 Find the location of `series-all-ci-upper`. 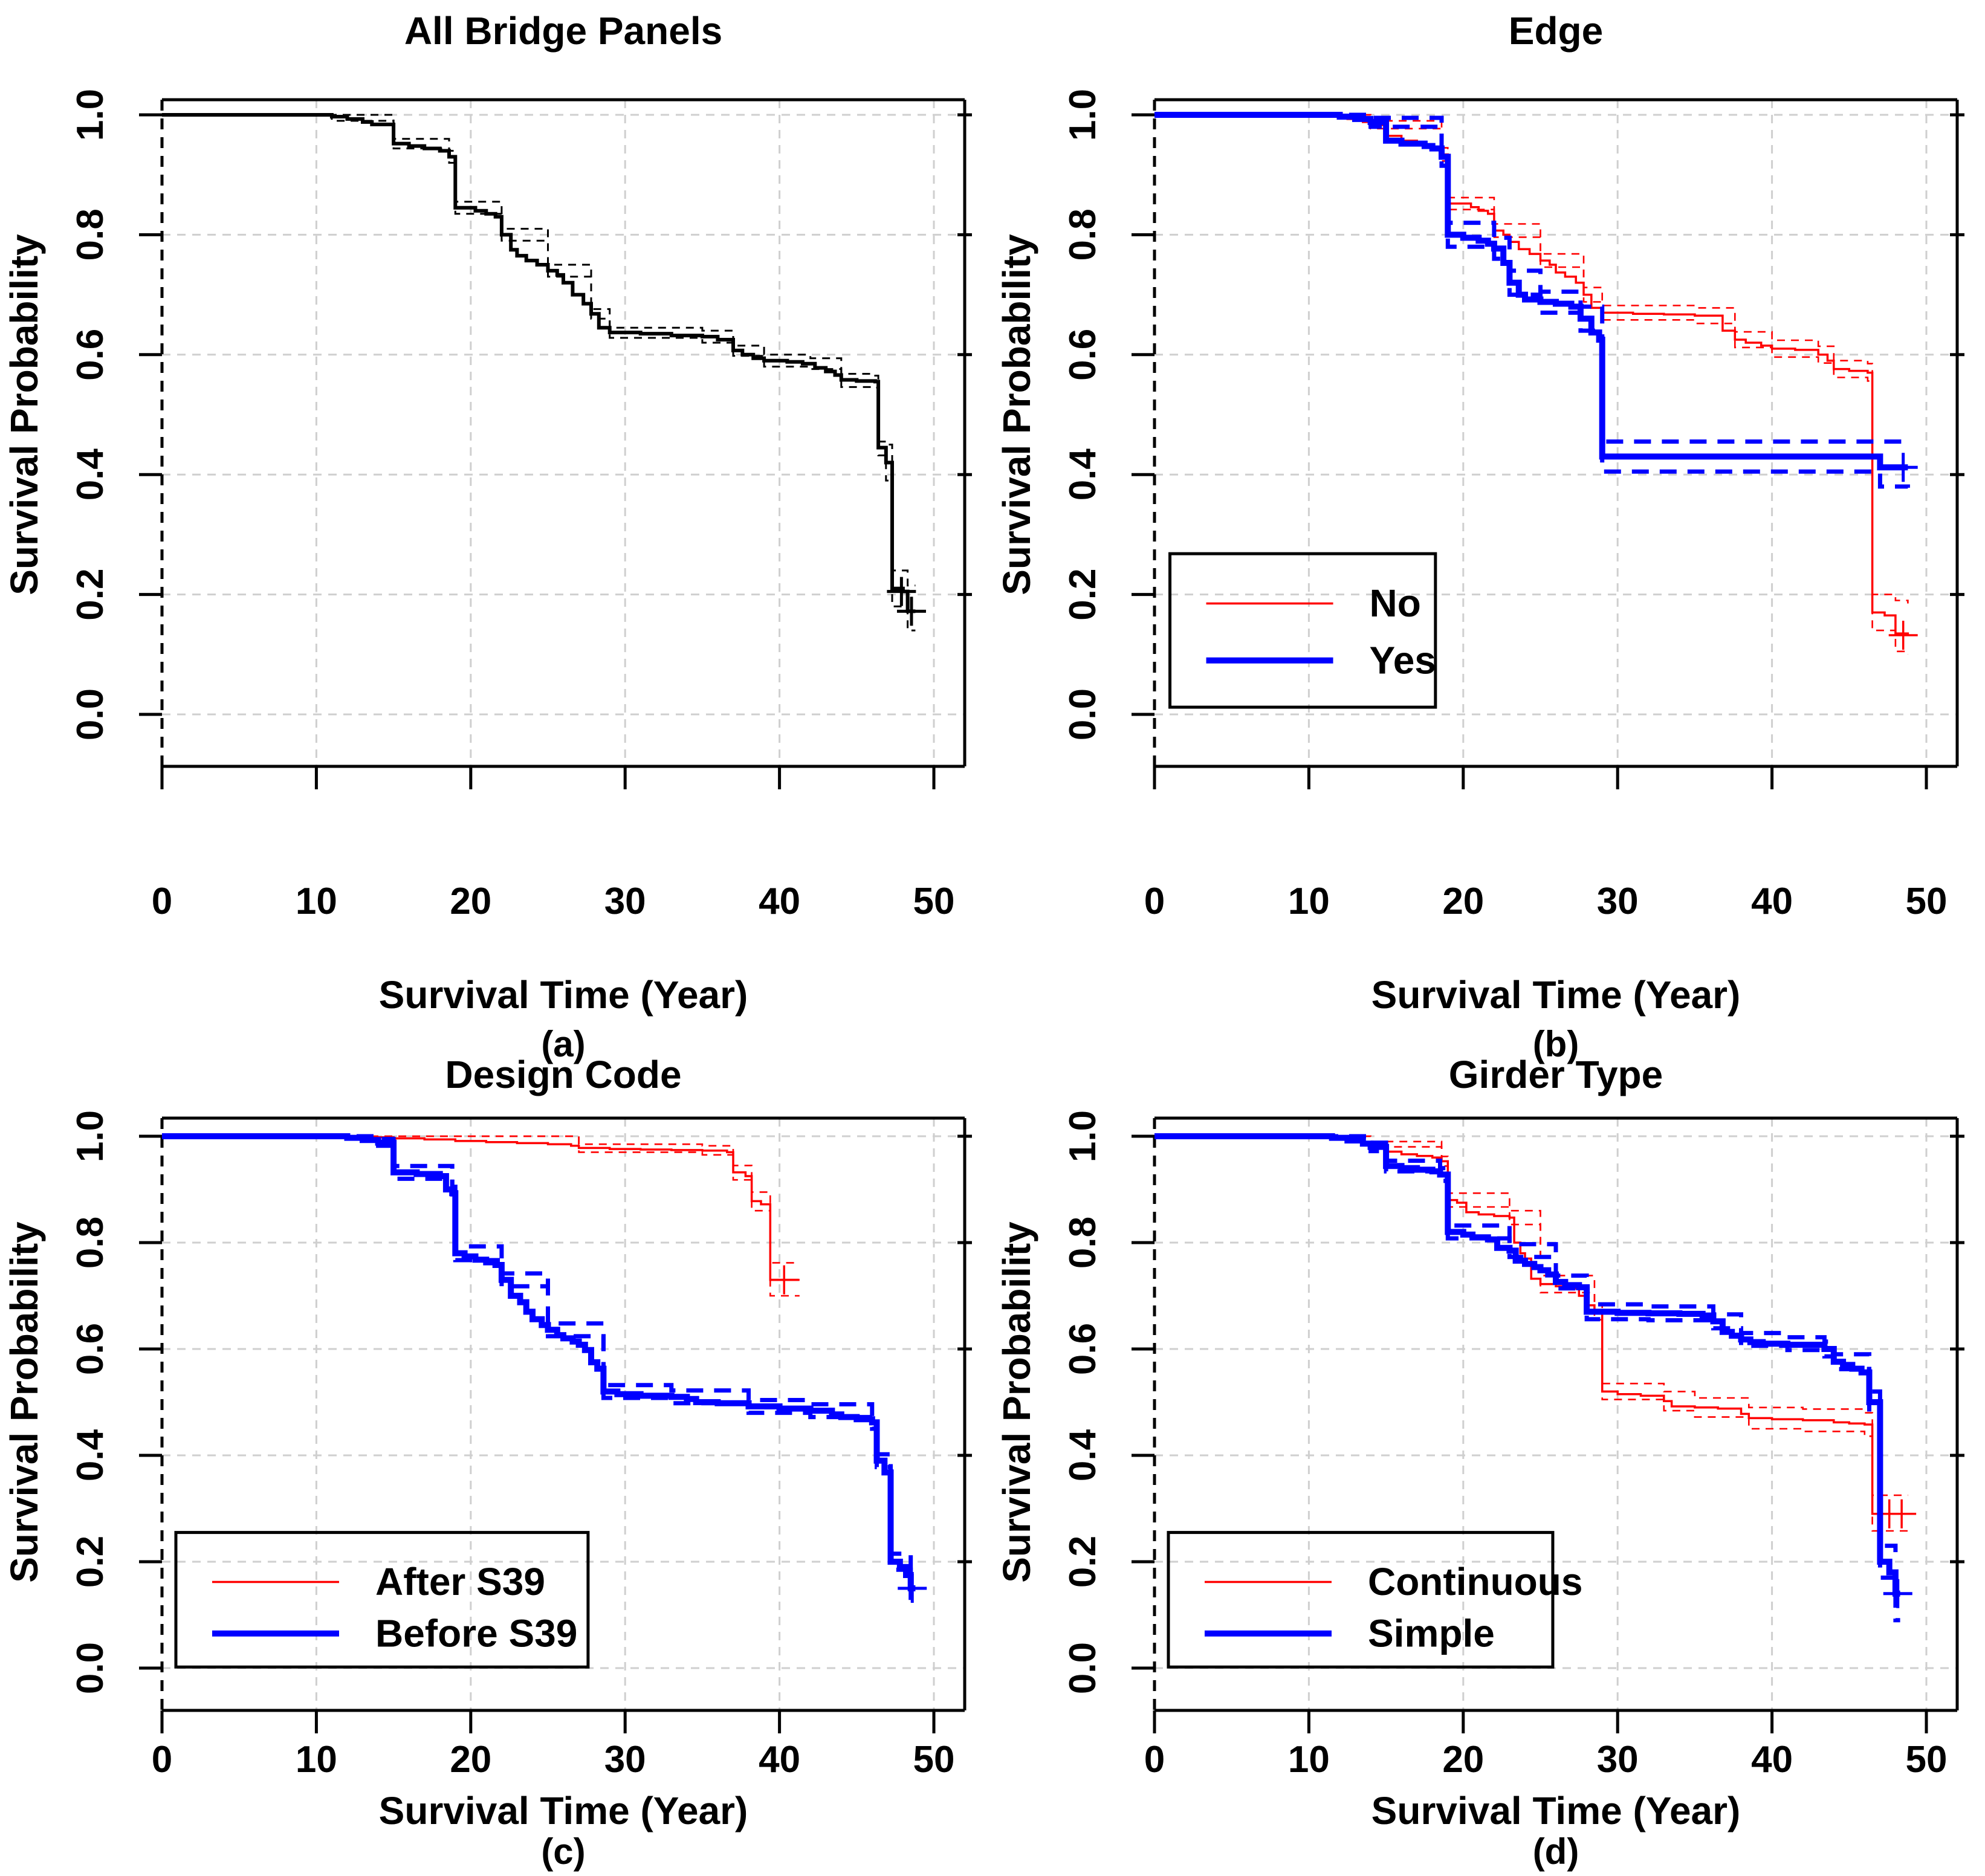

series-all-ci-upper is located at coordinates (539, 350).